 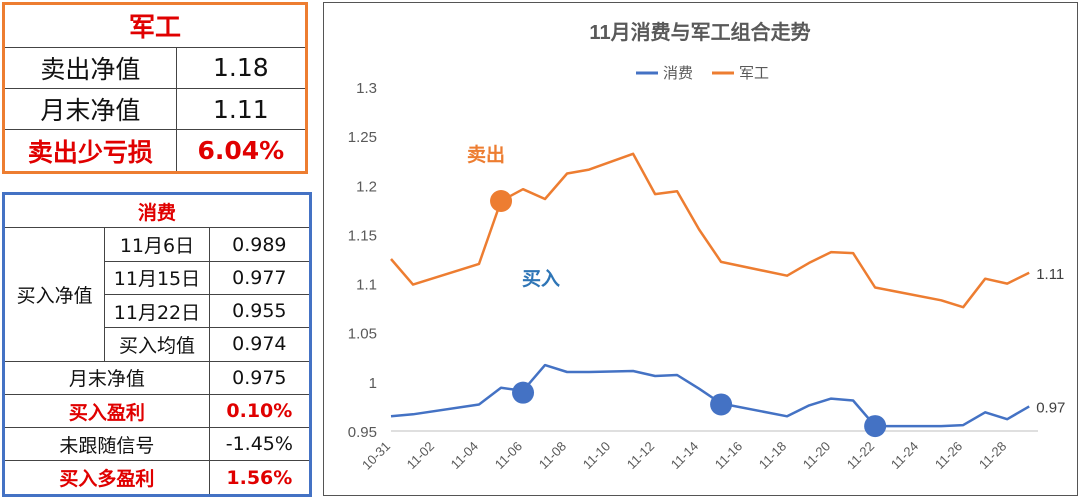 I want to click on end-data-label: 1.11, so click(x=1050, y=274).